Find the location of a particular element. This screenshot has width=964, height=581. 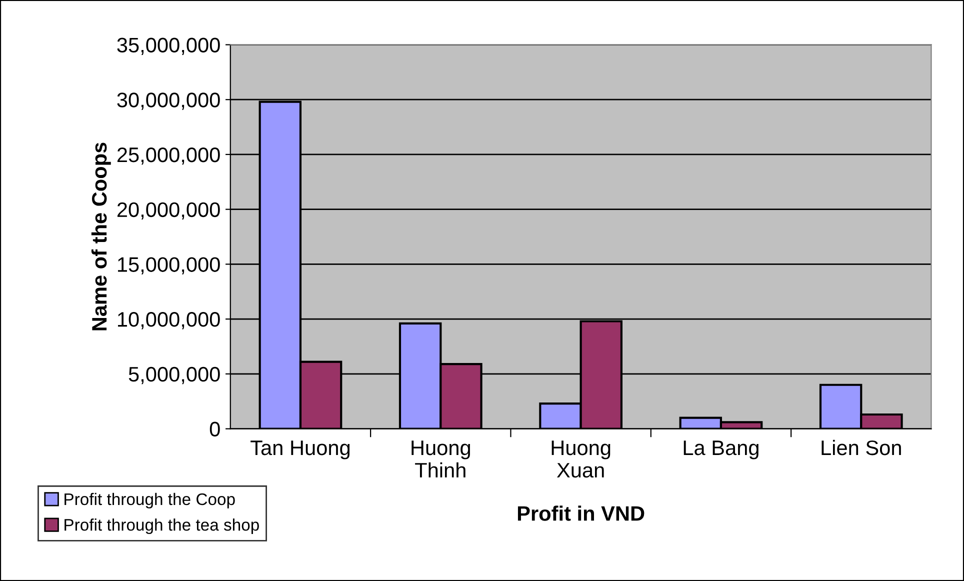

x-tick-label: Huong Thinh is located at coordinates (441, 459).